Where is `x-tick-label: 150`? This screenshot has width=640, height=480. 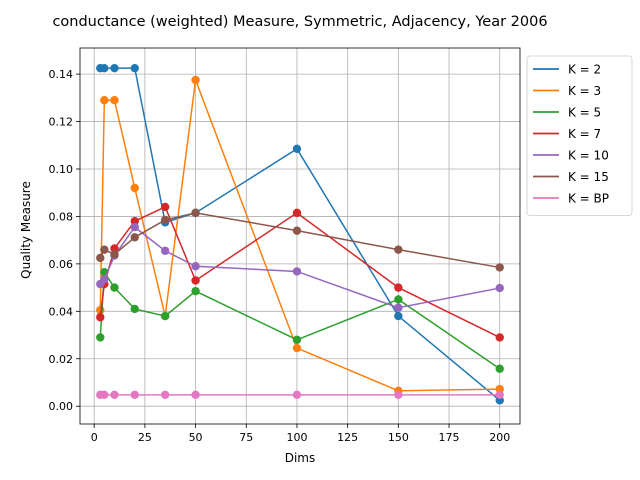 x-tick-label: 150 is located at coordinates (398, 437).